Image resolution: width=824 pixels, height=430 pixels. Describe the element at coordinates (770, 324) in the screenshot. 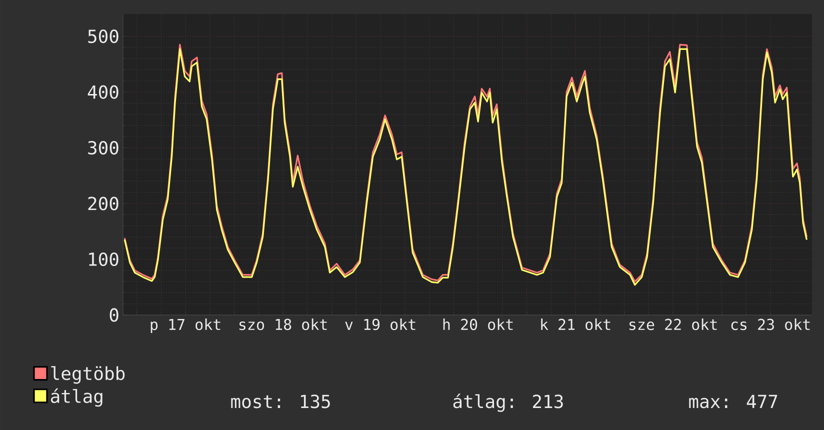

I see `x-tick-label: cs 23 okt` at that location.